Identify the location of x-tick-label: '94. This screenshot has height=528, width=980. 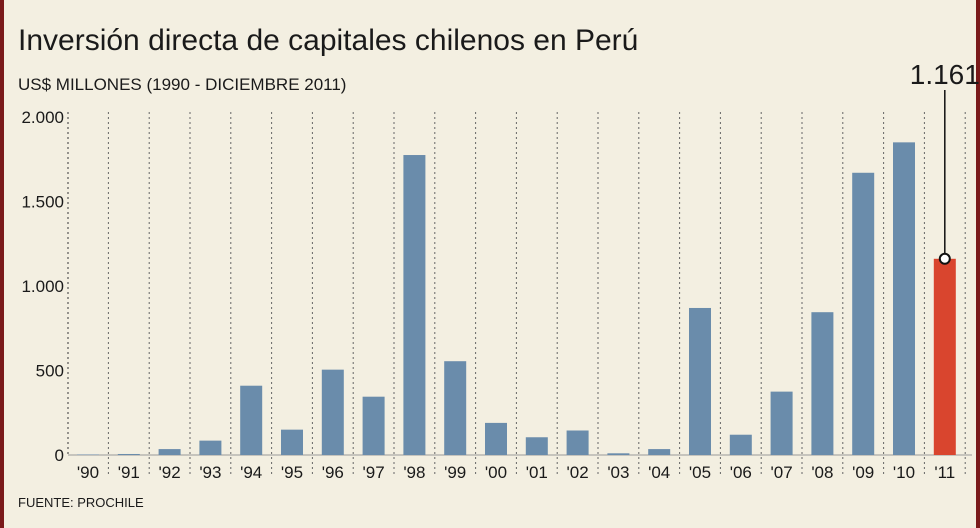
(251, 472).